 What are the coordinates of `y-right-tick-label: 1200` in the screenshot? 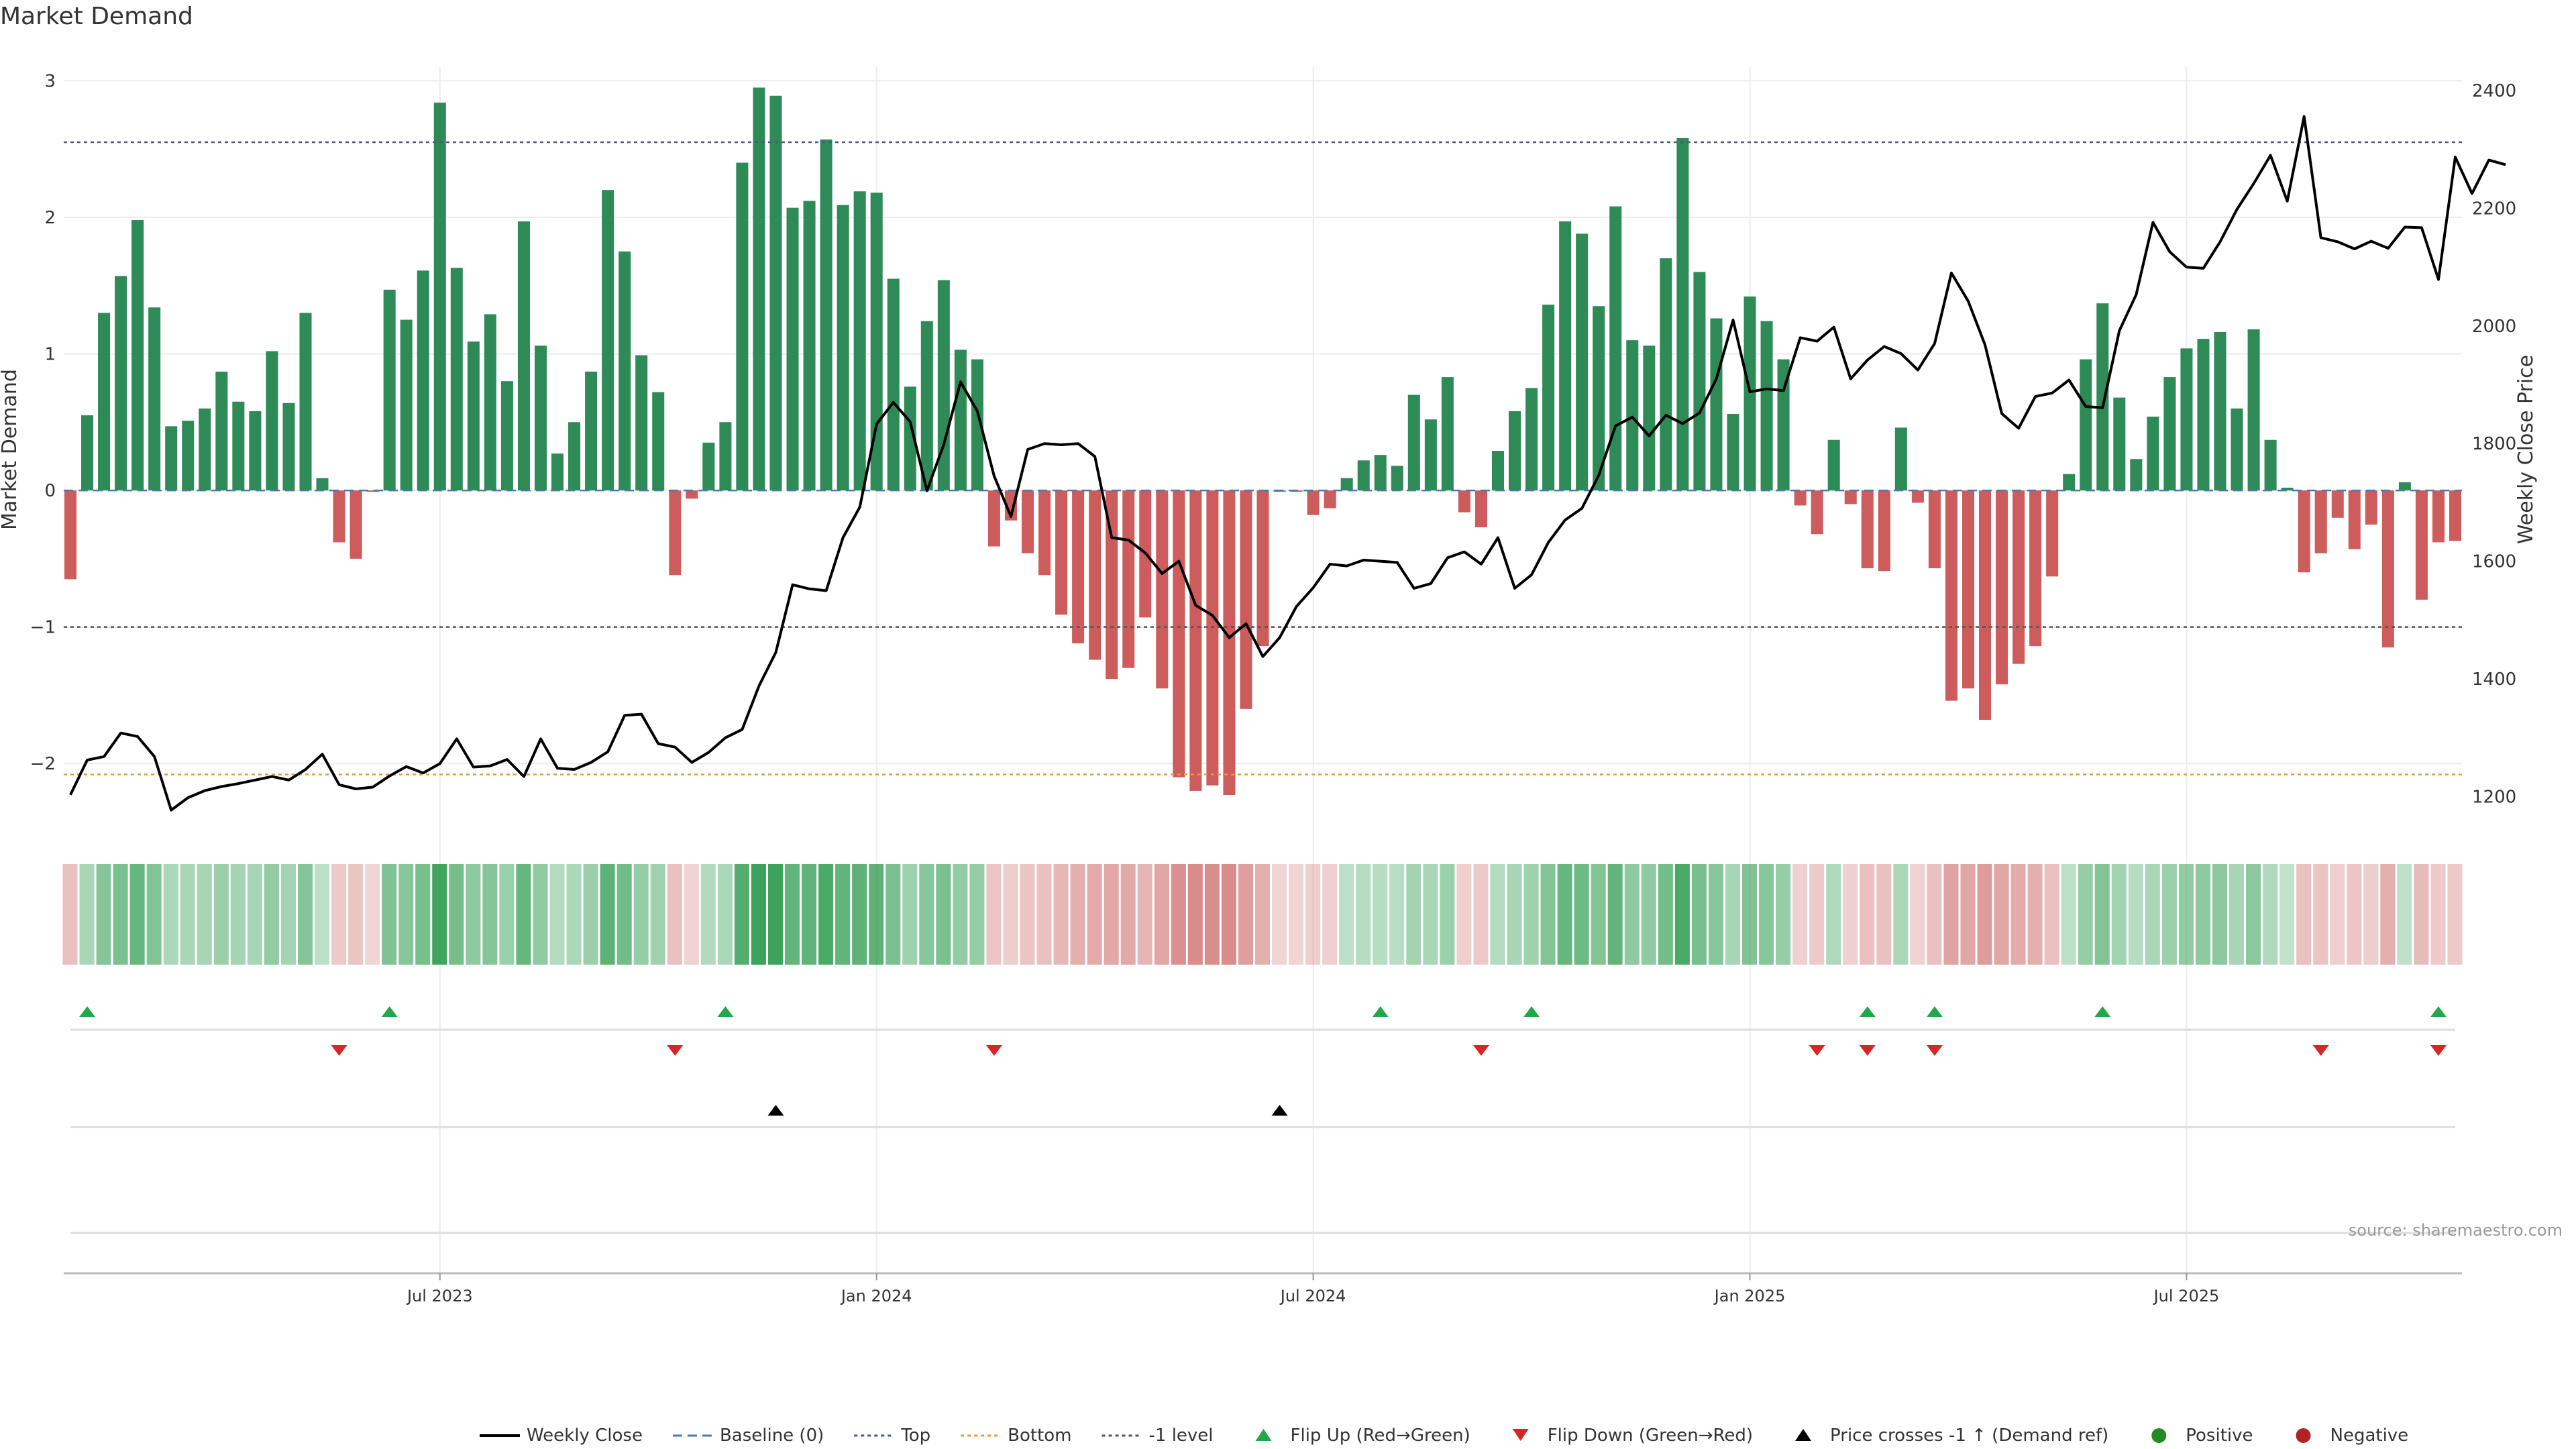 It's located at (2494, 797).